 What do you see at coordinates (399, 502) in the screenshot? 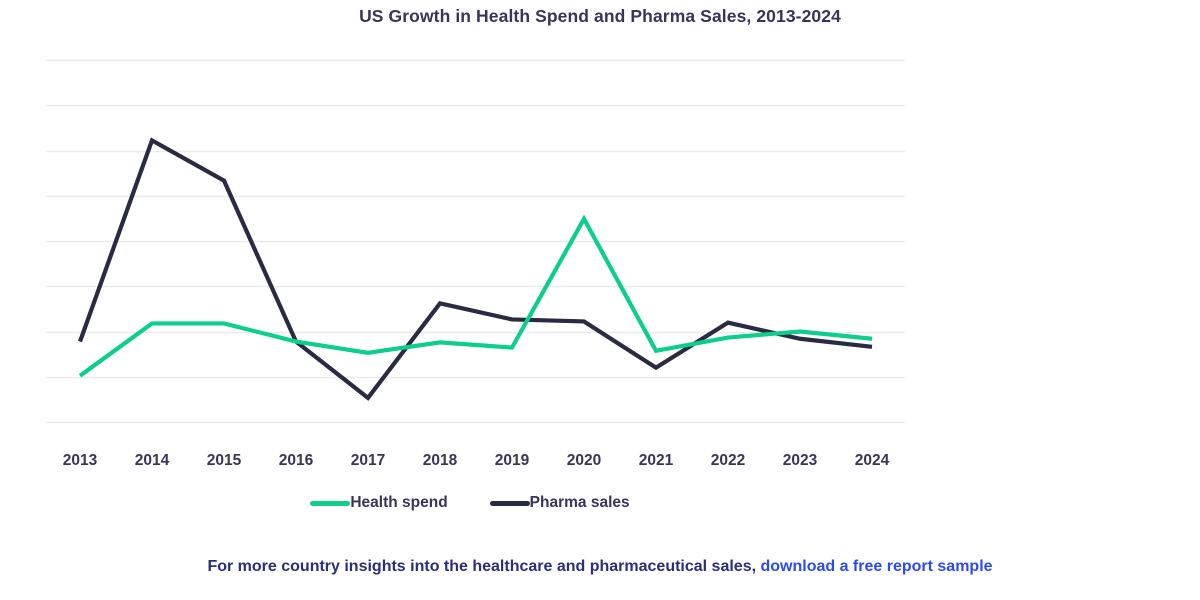
I see `legend-label: Health spend` at bounding box center [399, 502].